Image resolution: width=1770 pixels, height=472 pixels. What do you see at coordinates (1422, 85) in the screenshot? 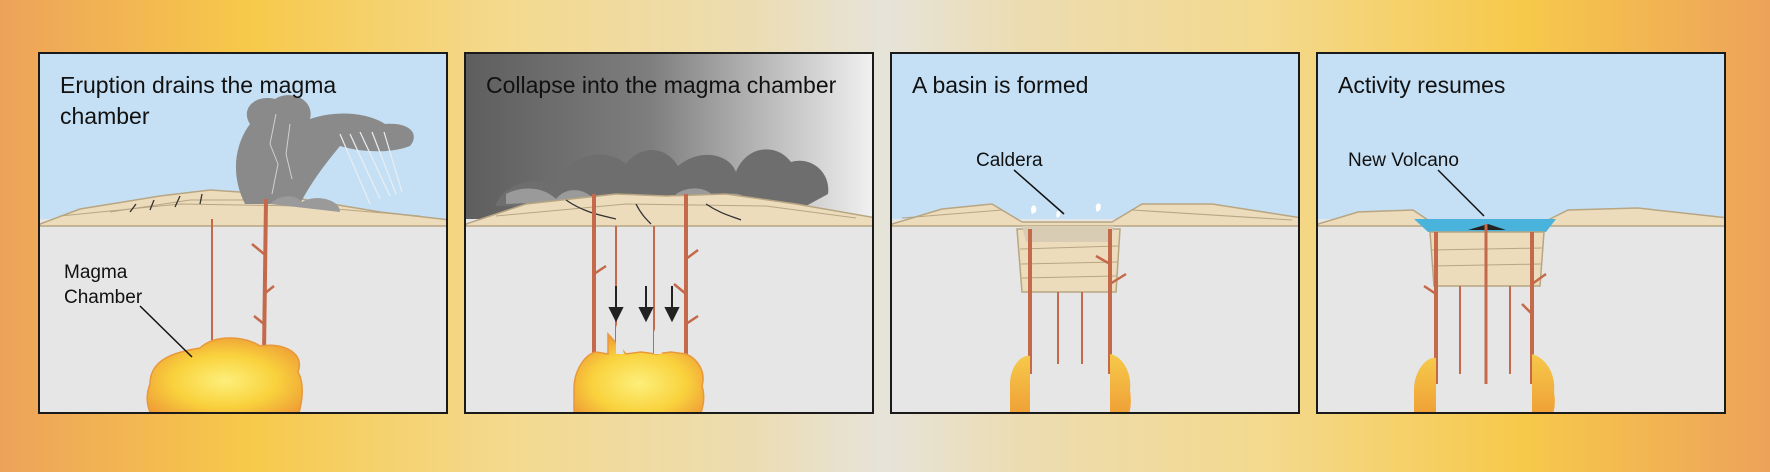
I see `panel-activity-title: Activity resumes` at bounding box center [1422, 85].